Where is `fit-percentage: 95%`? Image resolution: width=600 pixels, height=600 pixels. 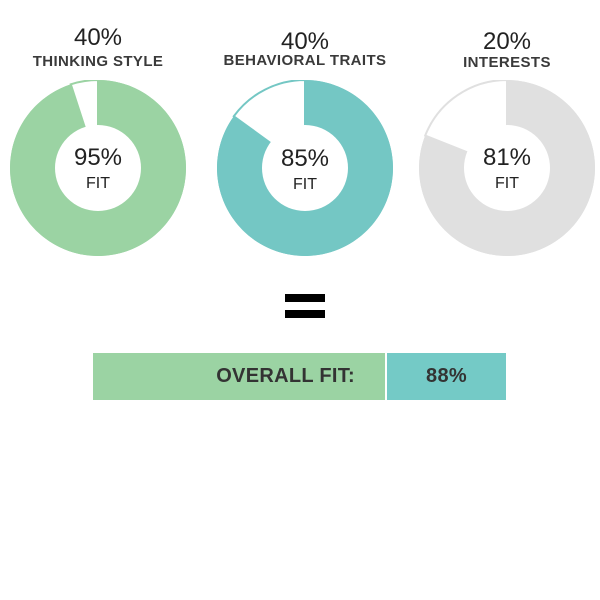
fit-percentage: 95% is located at coordinates (98, 157).